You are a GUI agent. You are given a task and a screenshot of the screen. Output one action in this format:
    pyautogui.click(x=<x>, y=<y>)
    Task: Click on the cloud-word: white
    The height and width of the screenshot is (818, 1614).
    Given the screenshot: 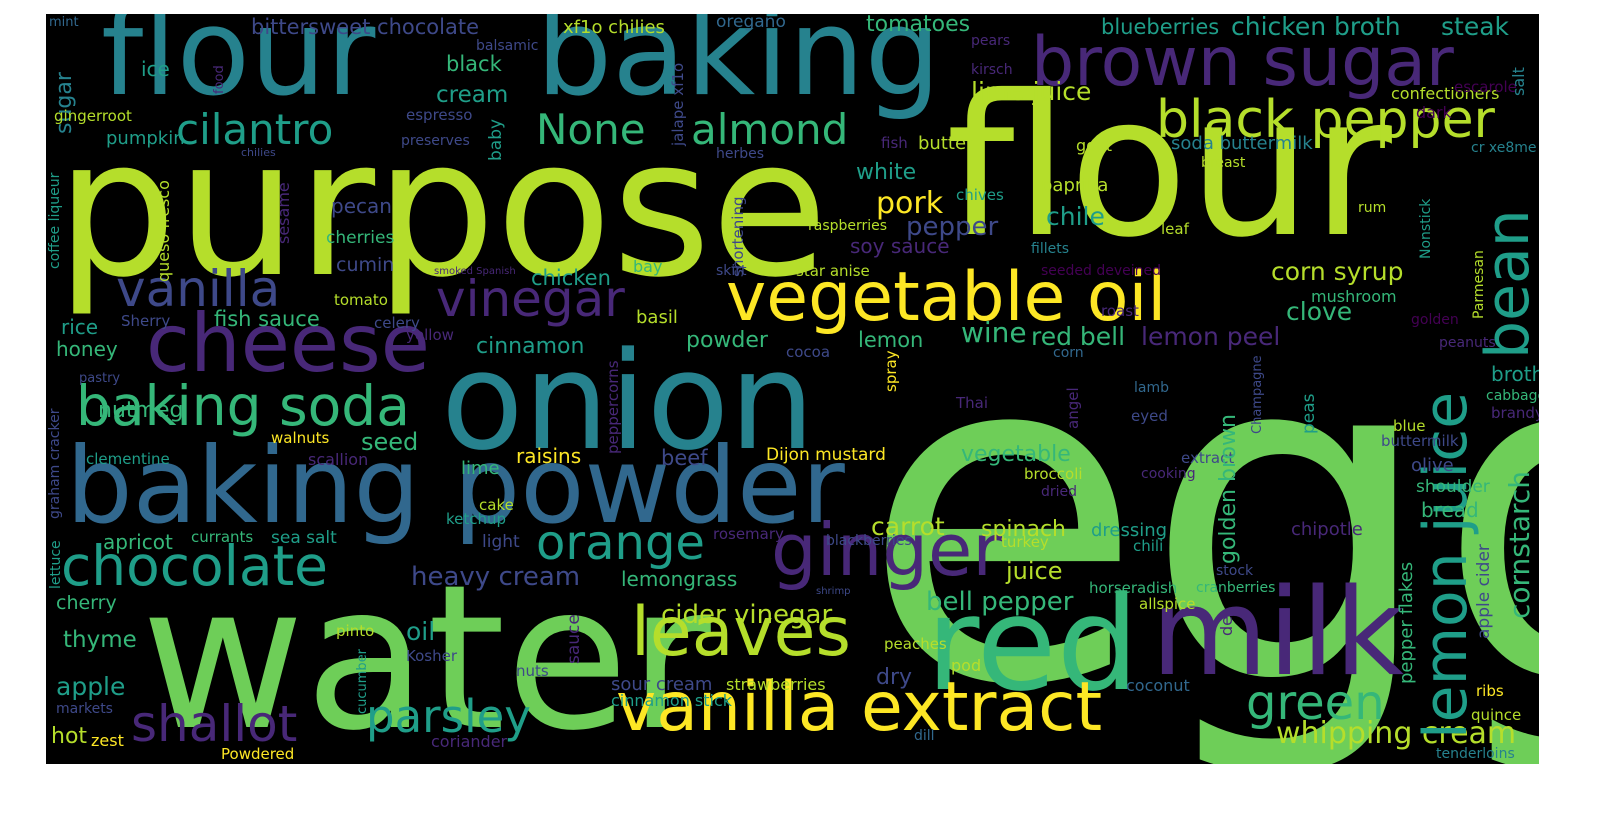 What is the action you would take?
    pyautogui.click(x=886, y=172)
    